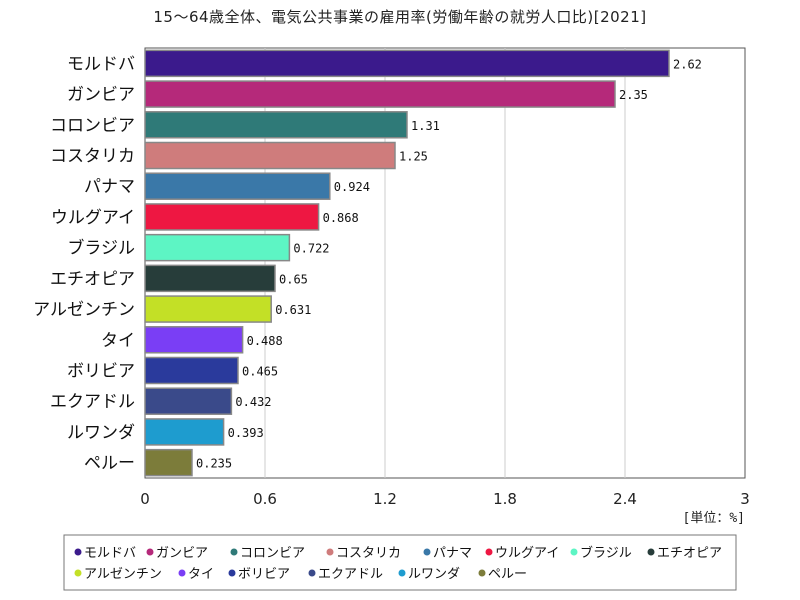 The width and height of the screenshot is (800, 600). I want to click on category-label: エチオピア, so click(92, 279).